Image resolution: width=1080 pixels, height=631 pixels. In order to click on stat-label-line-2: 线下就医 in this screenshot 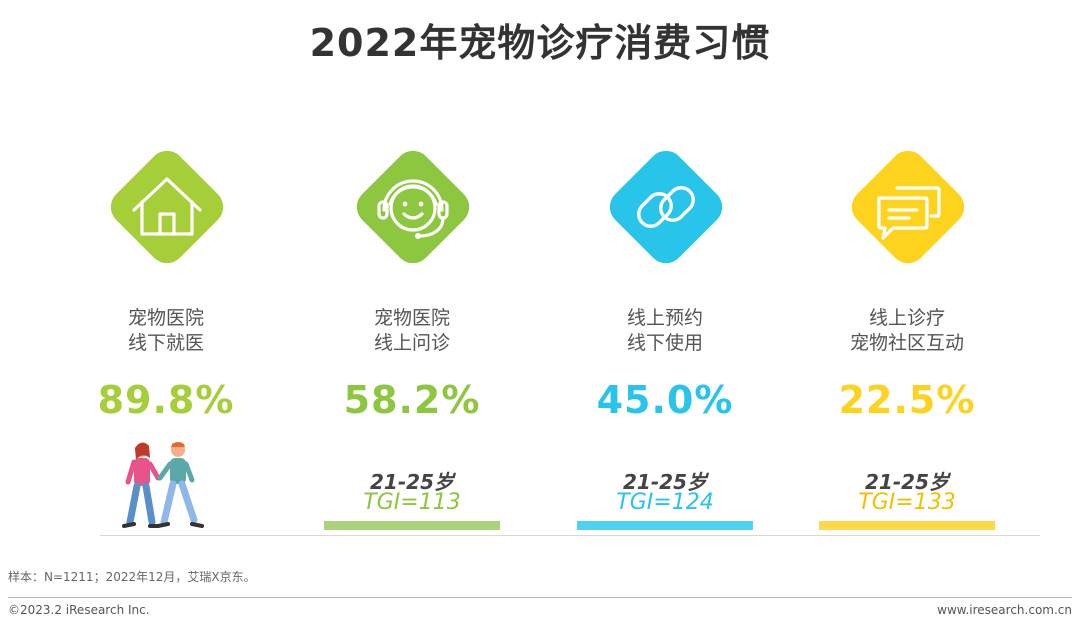, I will do `click(165, 343)`.